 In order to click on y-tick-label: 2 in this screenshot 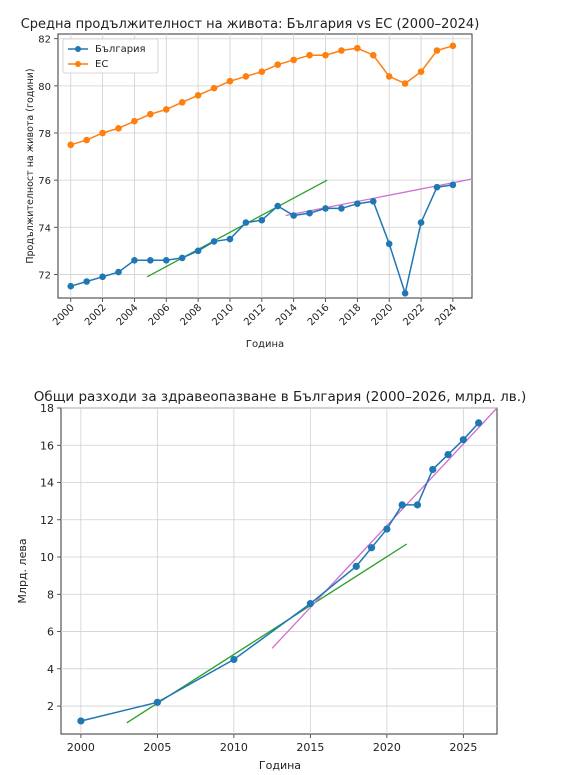, I will do `click(50, 706)`.